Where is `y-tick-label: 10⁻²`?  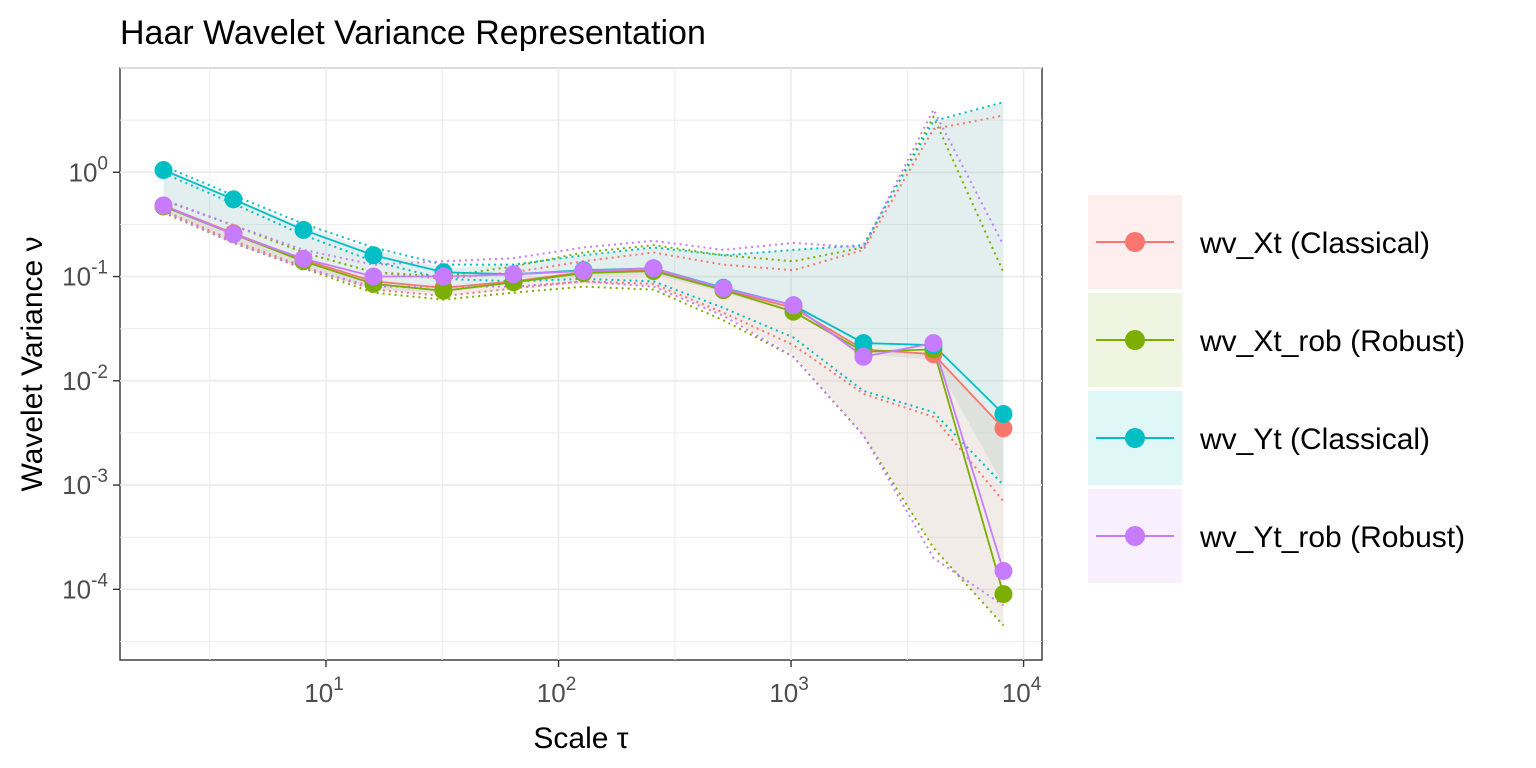 y-tick-label: 10⁻² is located at coordinates (85, 379).